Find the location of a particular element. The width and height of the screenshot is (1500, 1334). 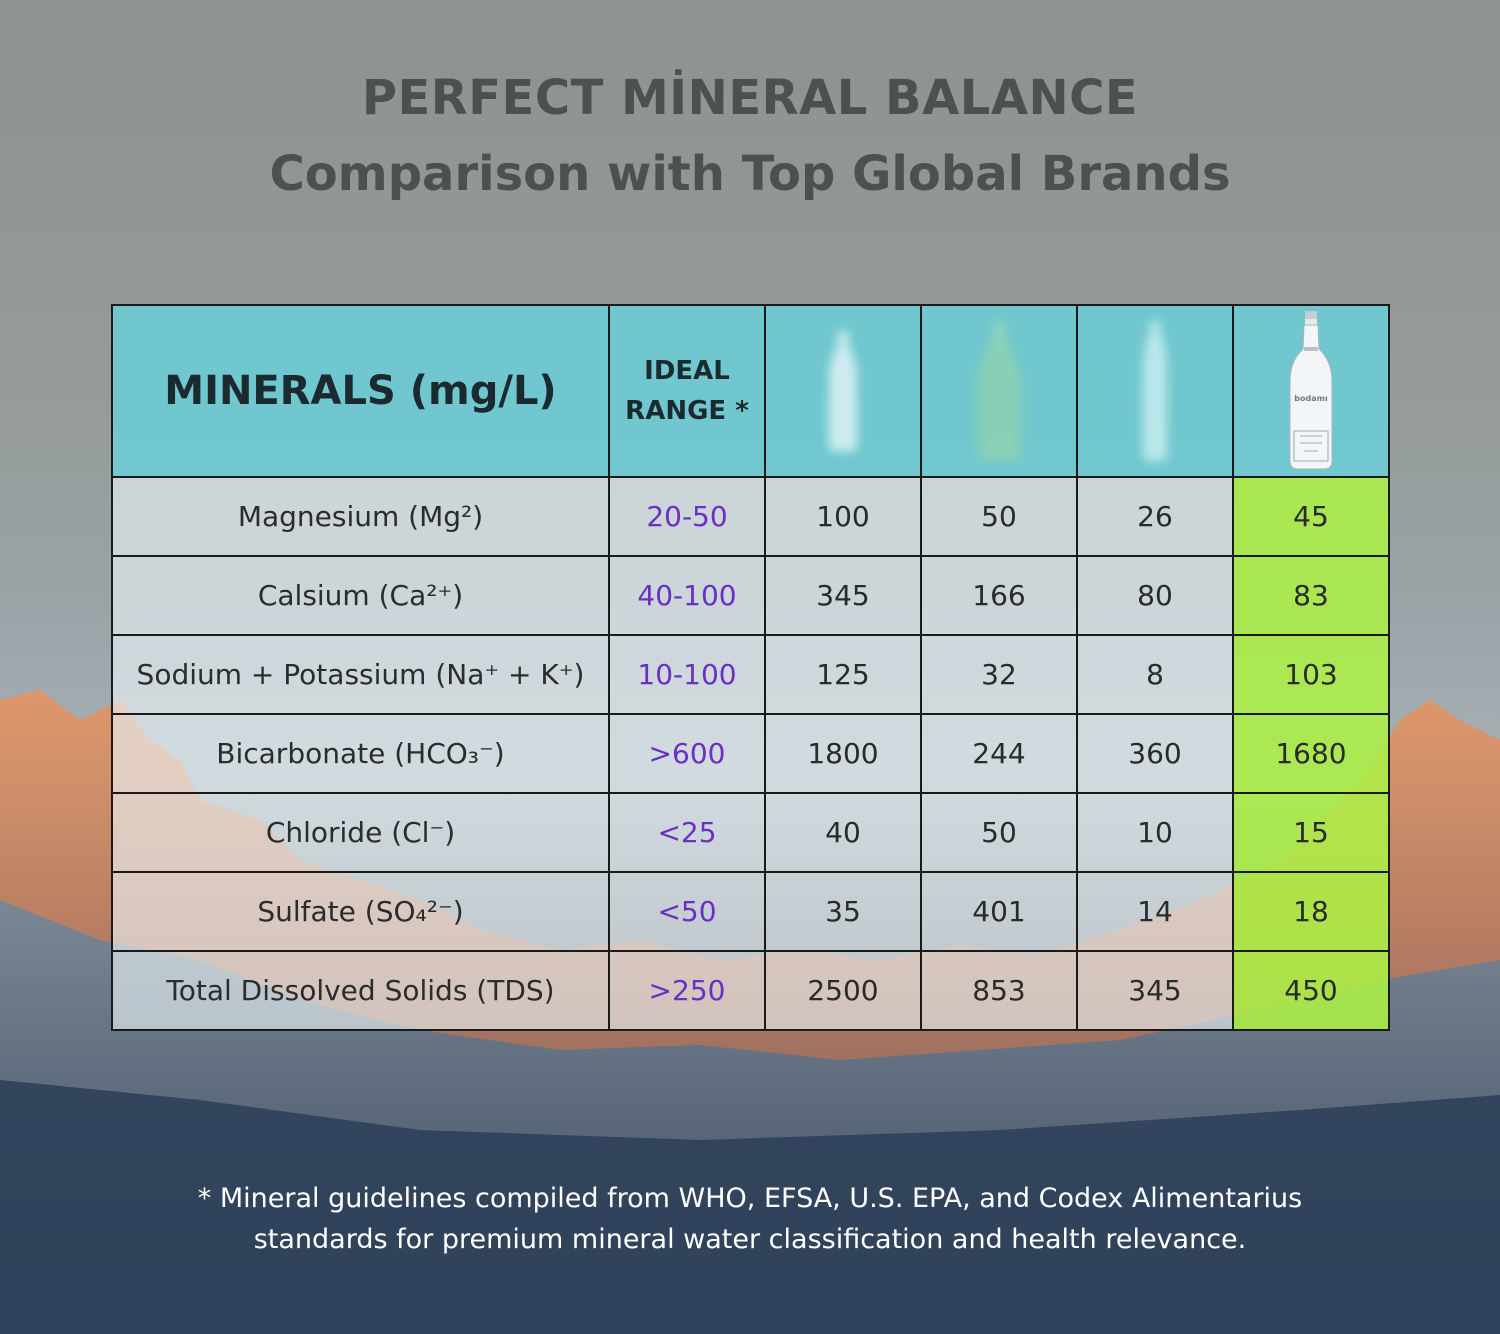

brand-2-value: 244 is located at coordinates (999, 753).